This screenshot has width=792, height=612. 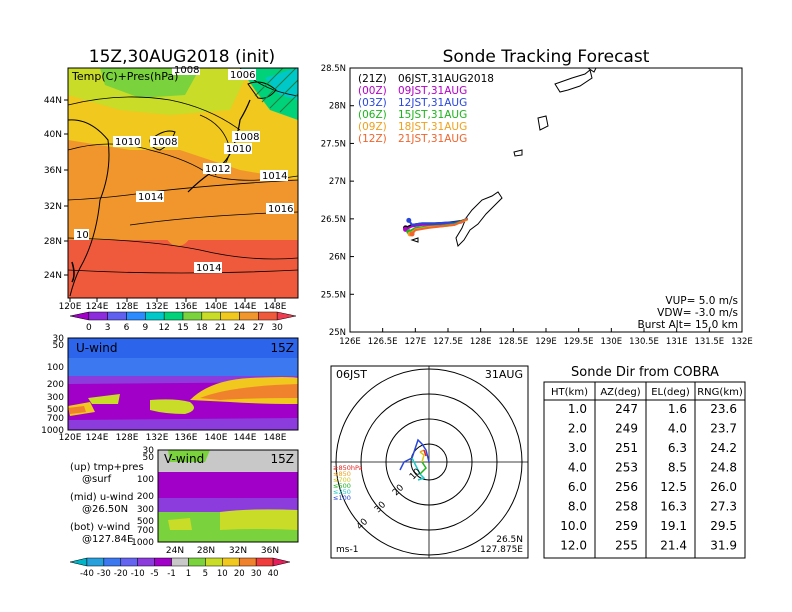 I want to click on colorbar-label: 18, so click(x=202, y=328).